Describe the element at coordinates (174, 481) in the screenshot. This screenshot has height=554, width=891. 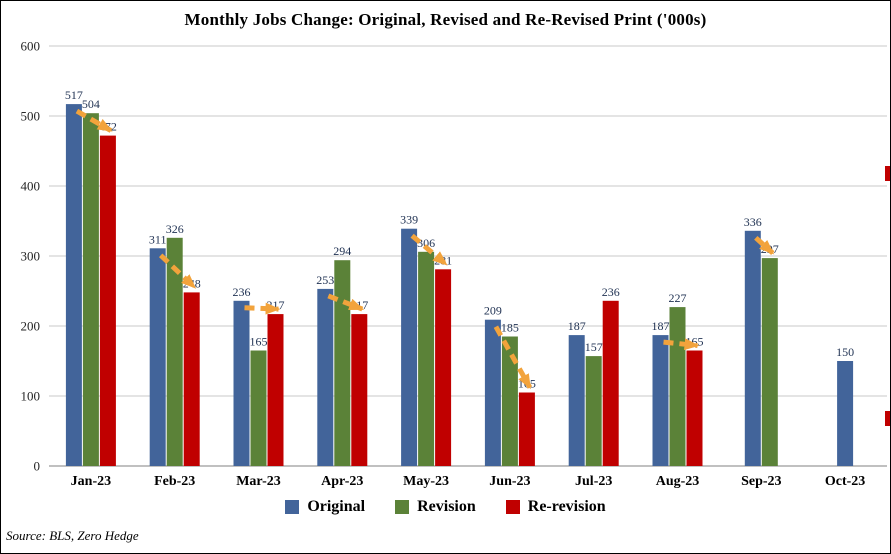
I see `x-axis-label: Feb-23` at that location.